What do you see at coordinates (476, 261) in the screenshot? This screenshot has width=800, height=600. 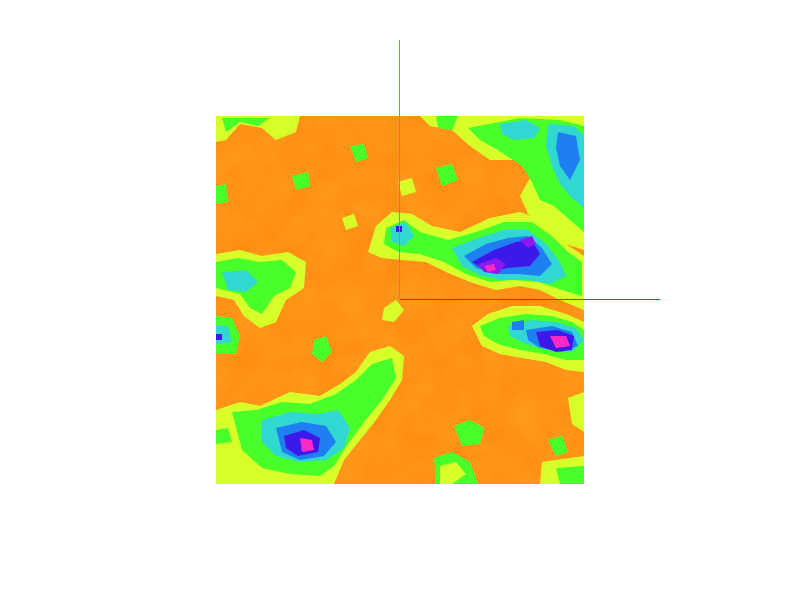 I see `contour-region-center-ridge` at bounding box center [476, 261].